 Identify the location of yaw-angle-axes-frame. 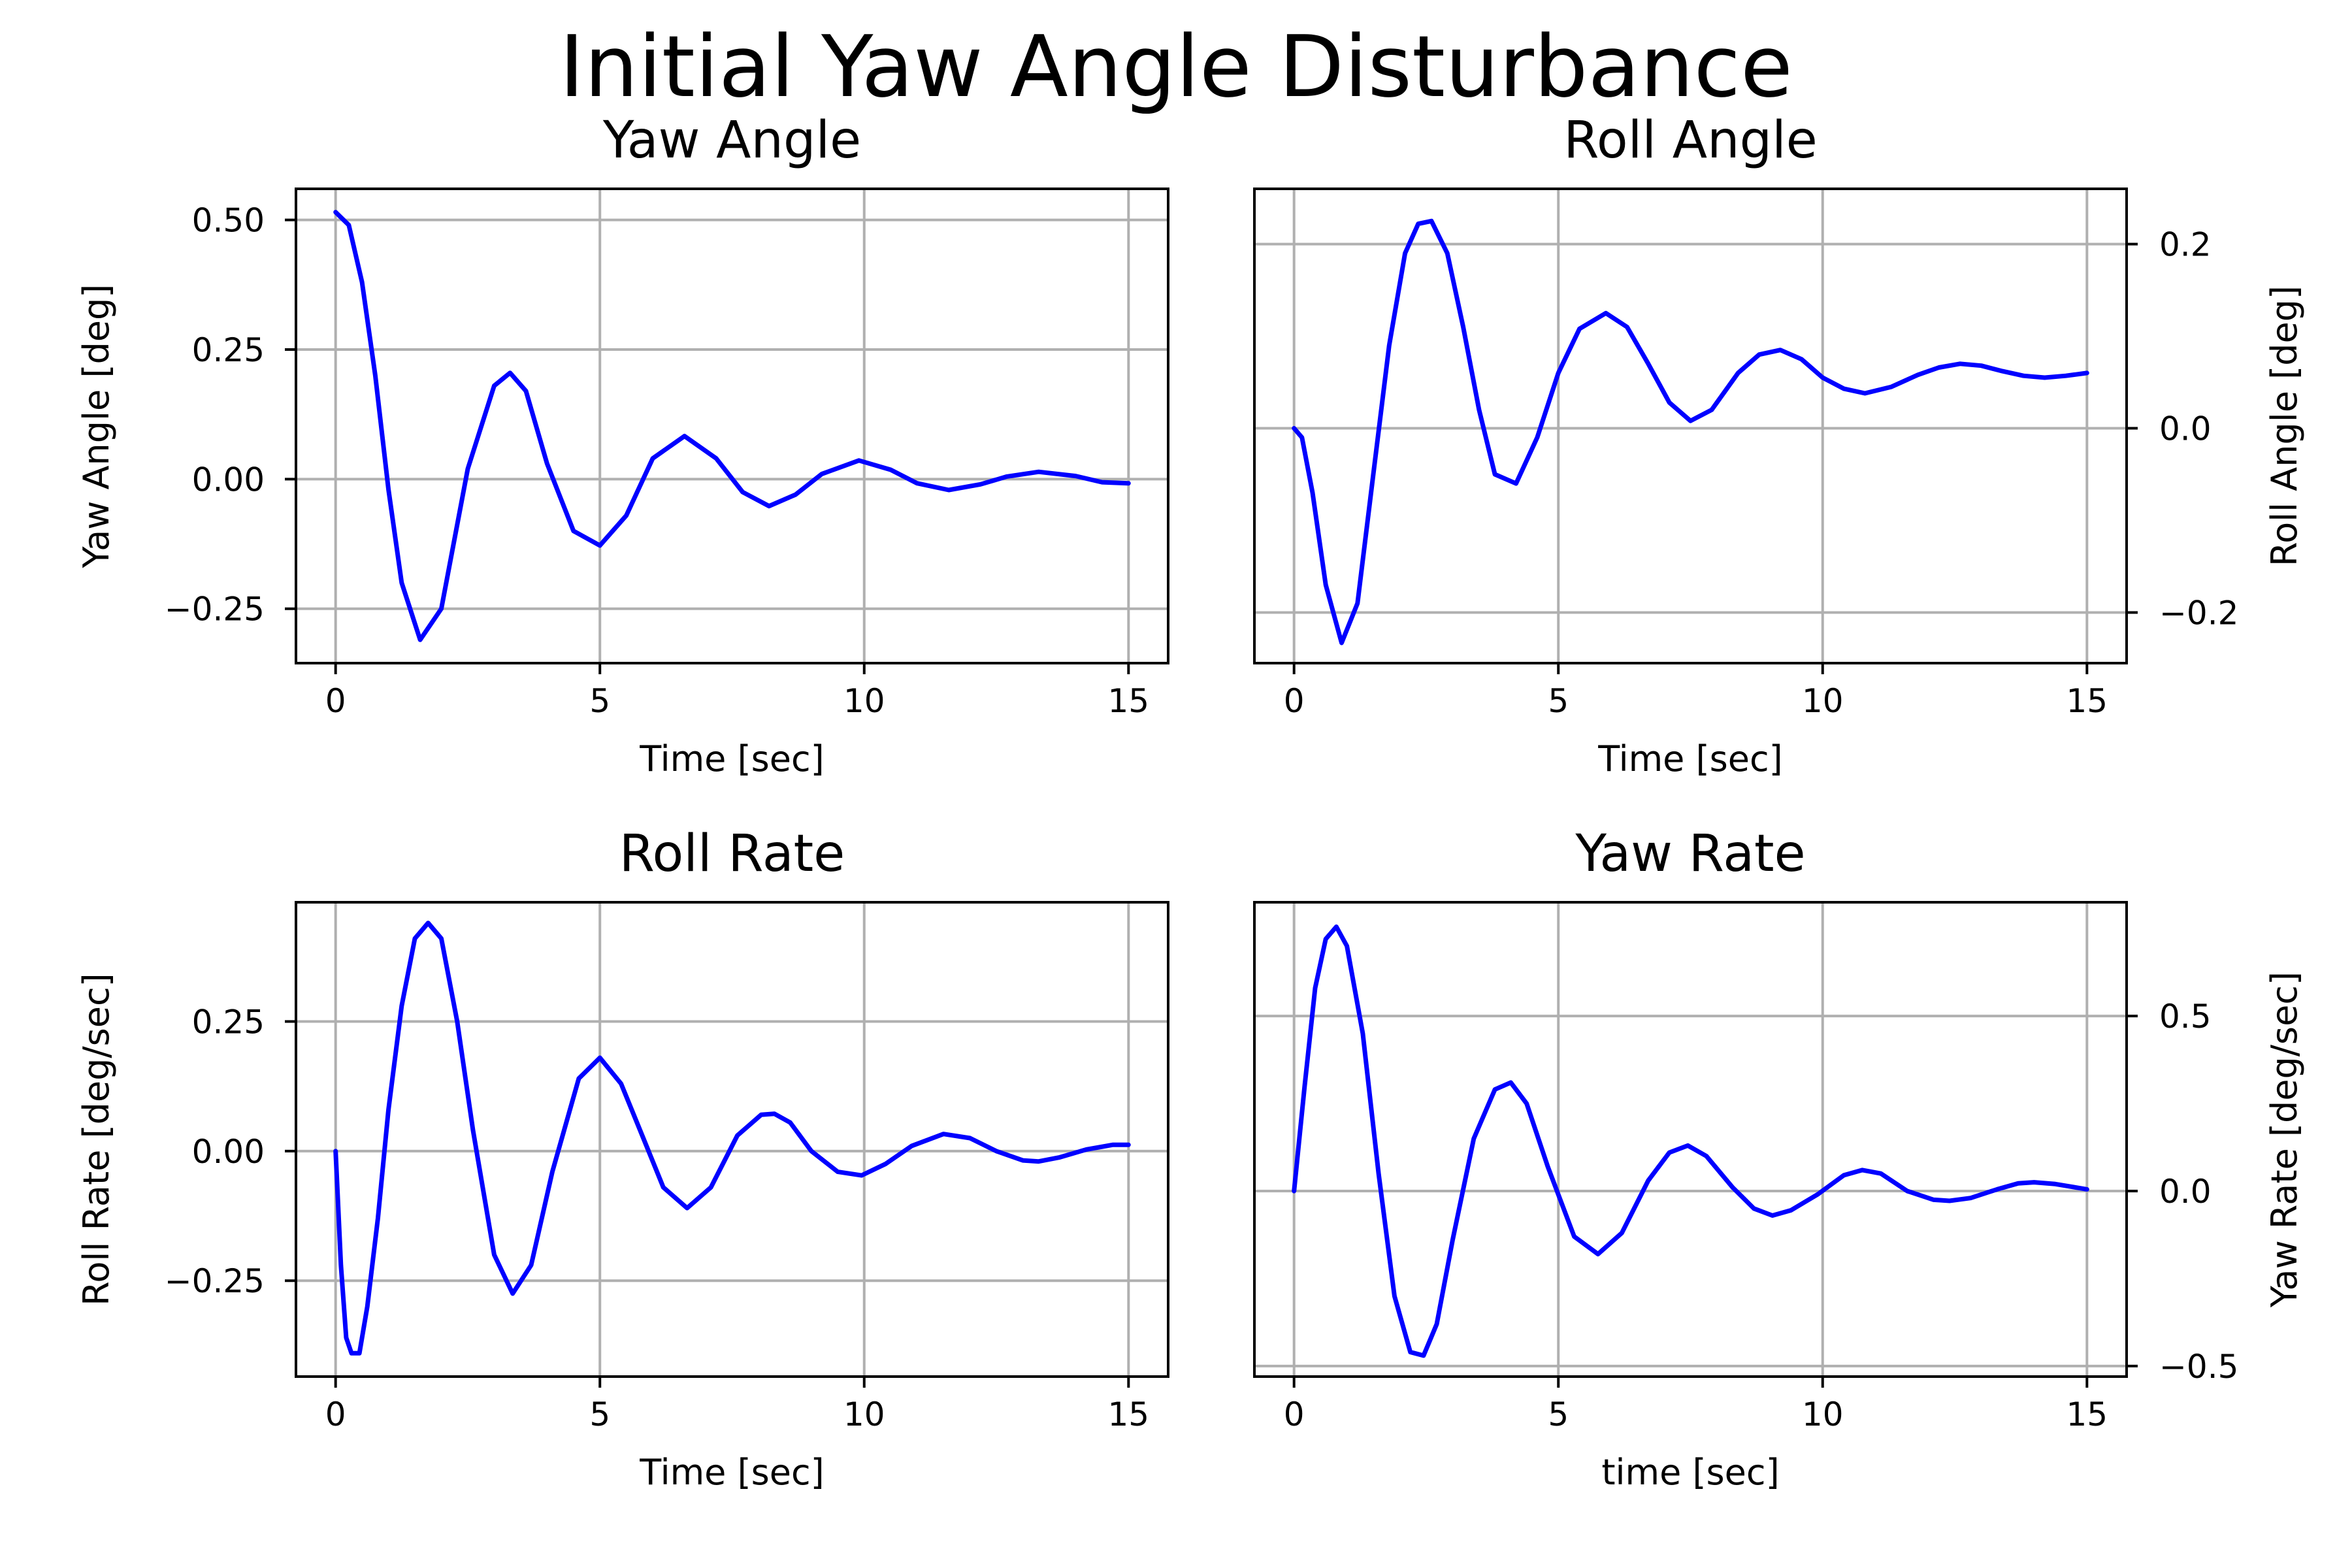
(732, 426).